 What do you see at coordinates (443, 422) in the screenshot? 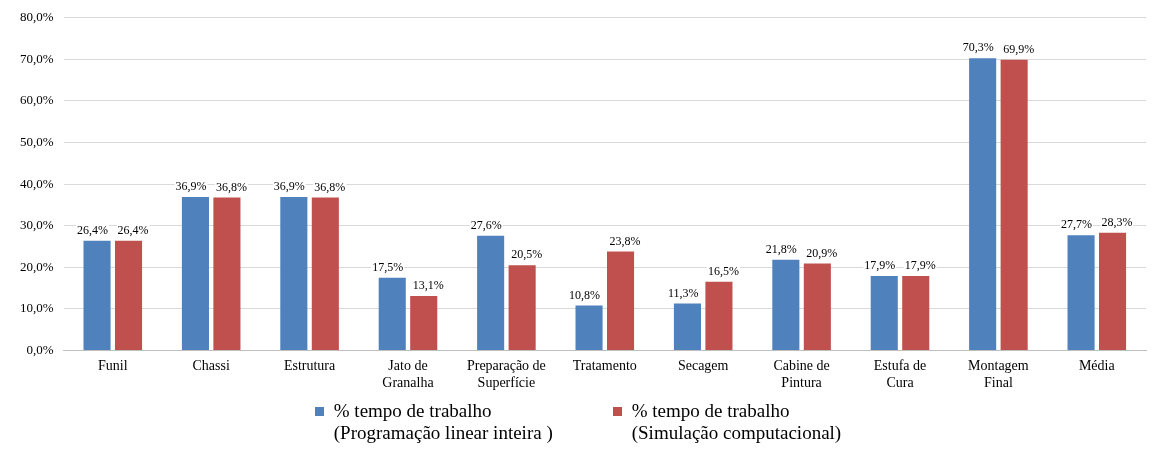
I see `legend-label: % tempo de trabalho (Programação linear inteira )` at bounding box center [443, 422].